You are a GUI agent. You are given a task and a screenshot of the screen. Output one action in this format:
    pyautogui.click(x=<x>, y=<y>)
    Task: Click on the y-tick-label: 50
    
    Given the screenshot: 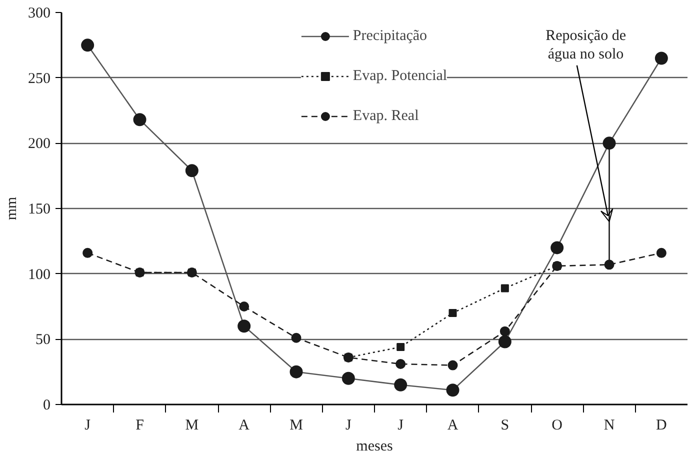 What is the action you would take?
    pyautogui.click(x=43, y=340)
    